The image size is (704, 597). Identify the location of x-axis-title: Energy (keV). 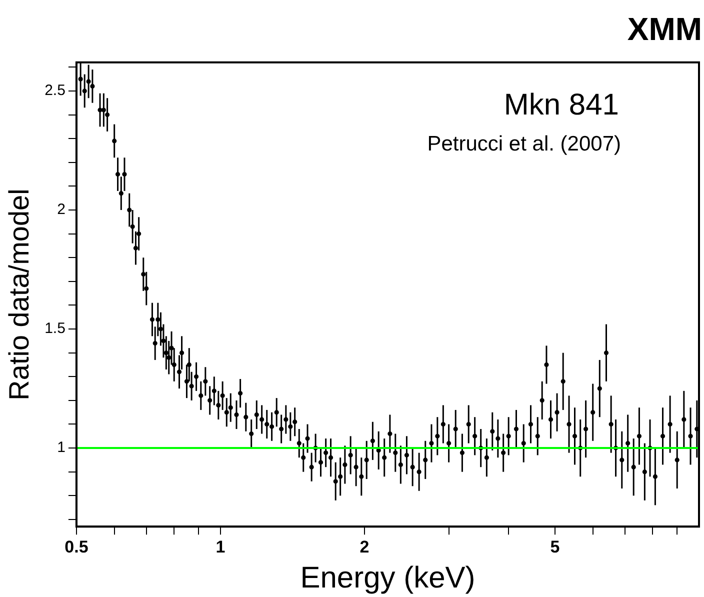
(388, 577).